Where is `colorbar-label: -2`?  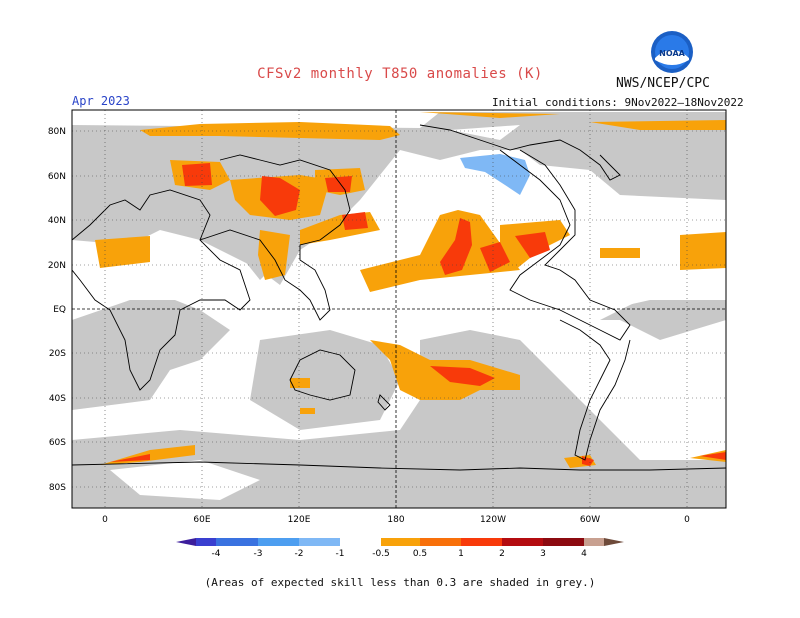 colorbar-label: -2 is located at coordinates (299, 554).